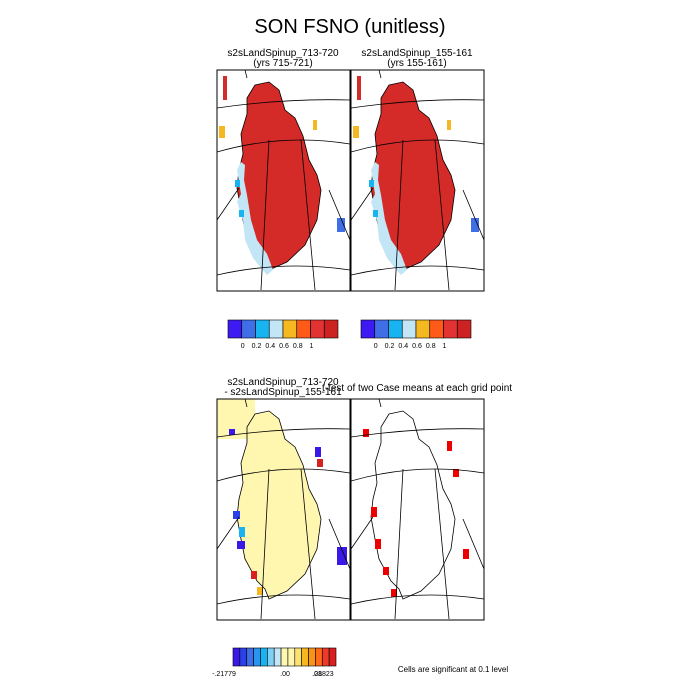 This screenshot has width=700, height=700. Describe the element at coordinates (417, 170) in the screenshot. I see `panel-155-161: s2sLandSpinup_155-161 (yrs 155-161)` at that location.